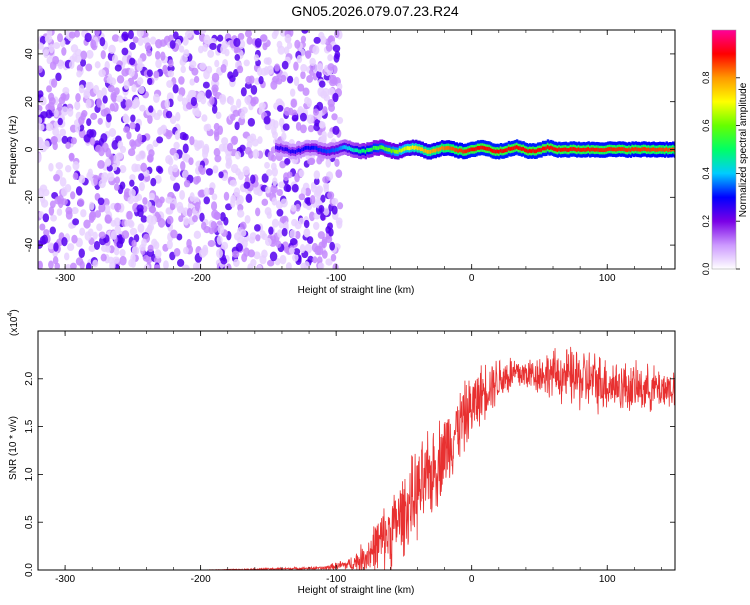  Describe the element at coordinates (472, 278) in the screenshot. I see `x-tick-label: 0` at that location.